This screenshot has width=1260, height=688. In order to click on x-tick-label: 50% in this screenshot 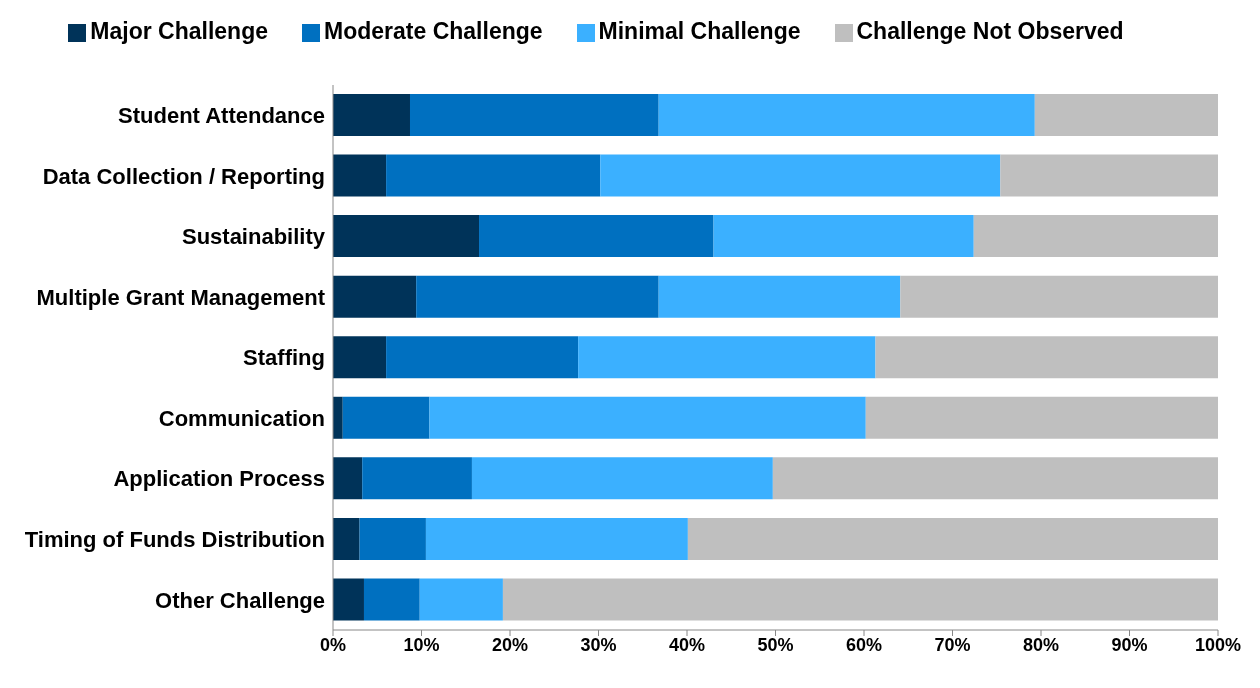, I will do `click(775, 644)`.